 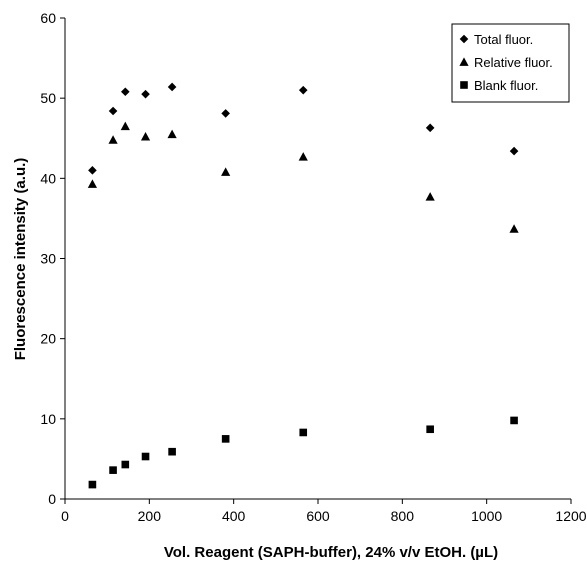 I want to click on x-tick-label: 0, so click(x=65, y=516).